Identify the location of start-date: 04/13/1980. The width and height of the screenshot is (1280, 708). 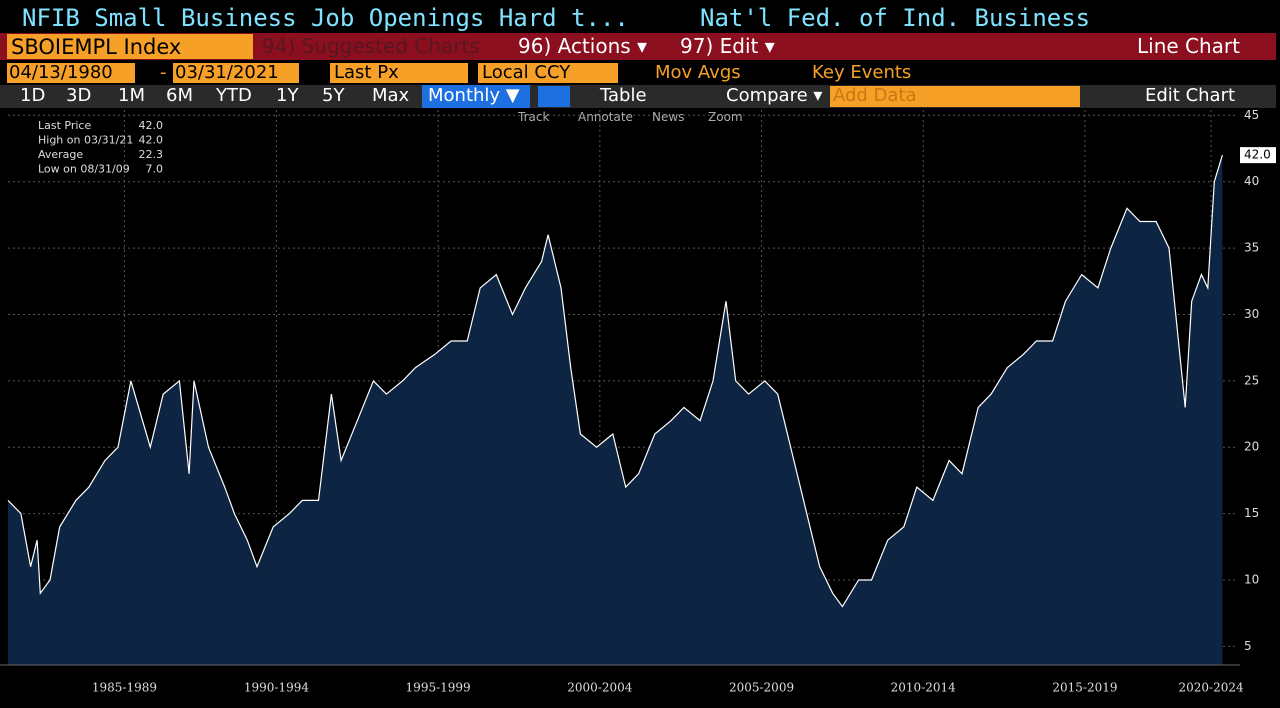
(71, 73).